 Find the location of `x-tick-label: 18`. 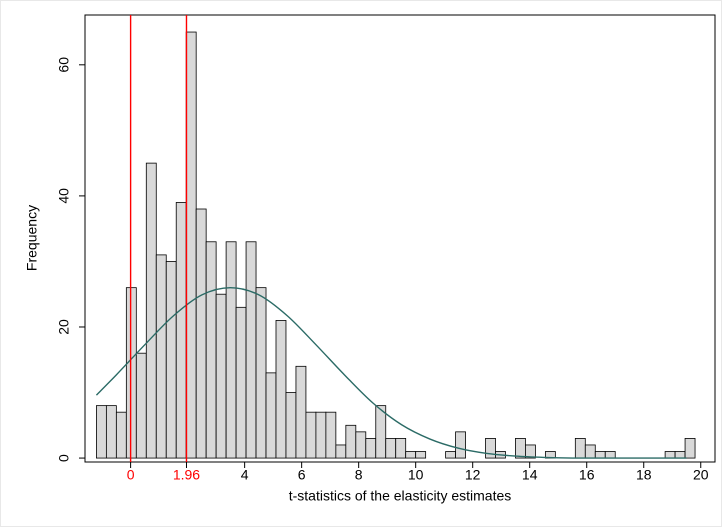

x-tick-label: 18 is located at coordinates (644, 475).